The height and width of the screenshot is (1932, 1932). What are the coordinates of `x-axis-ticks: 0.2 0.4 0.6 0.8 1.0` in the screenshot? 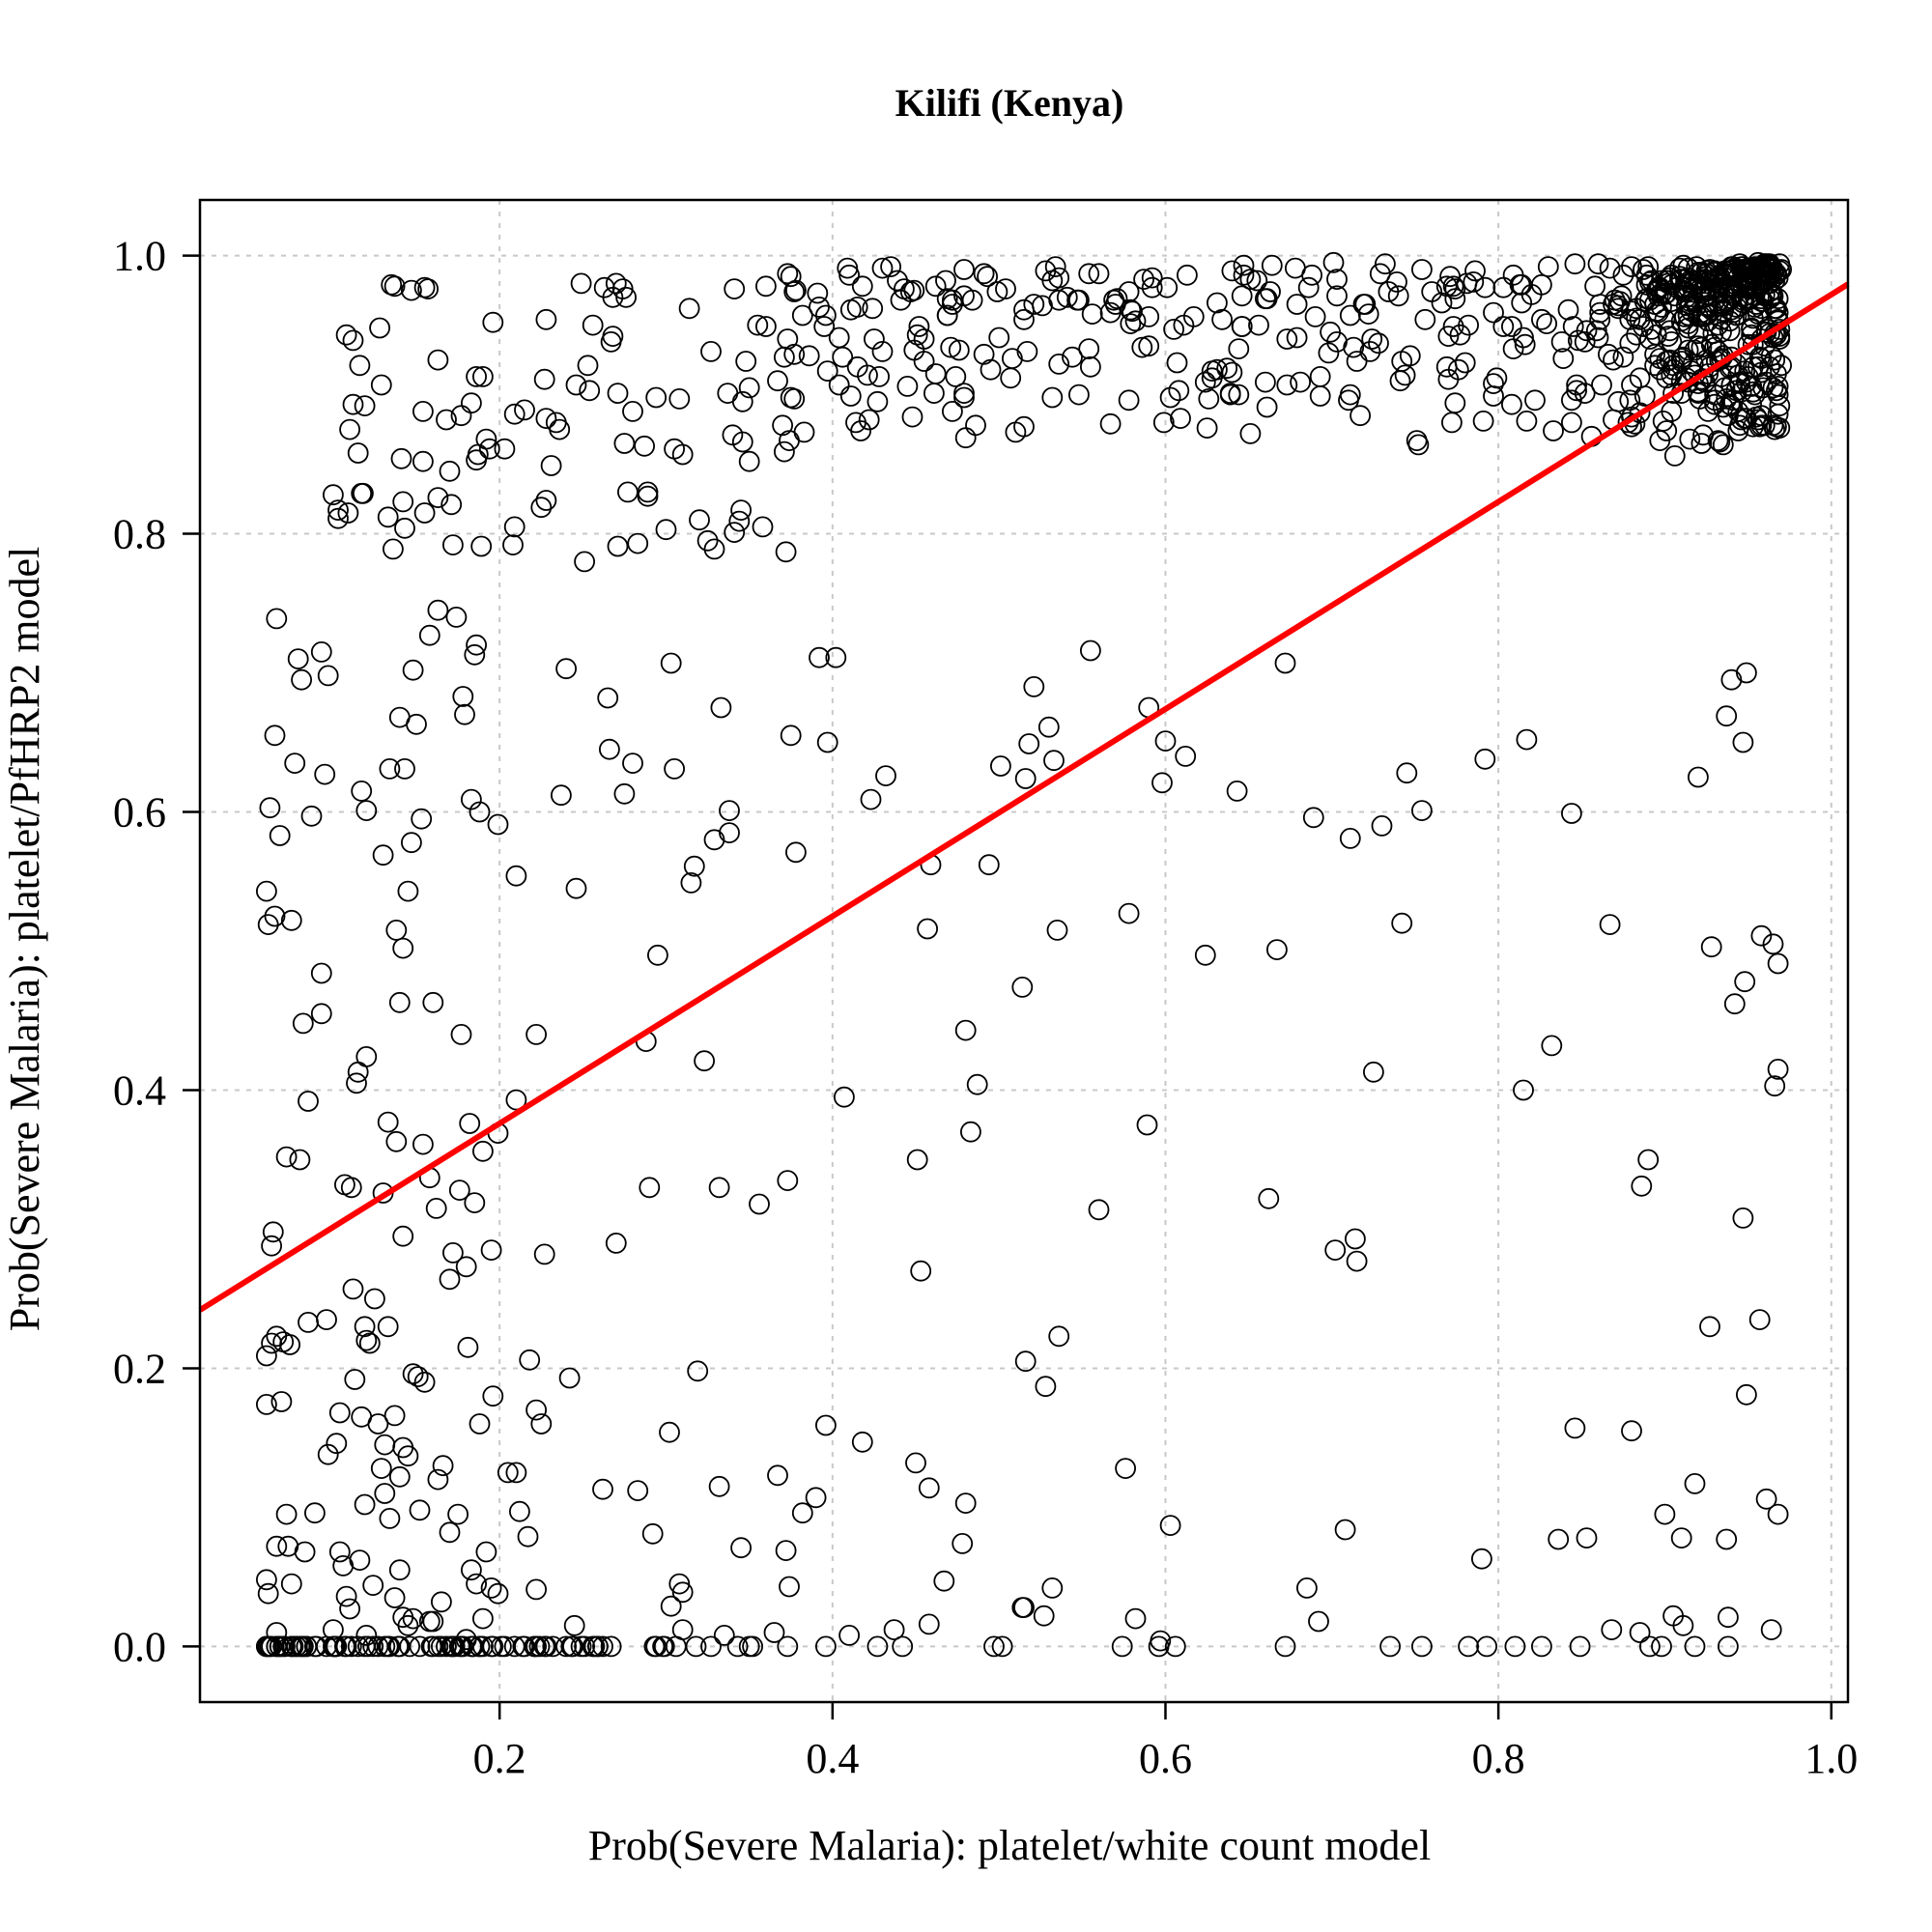 It's located at (1165, 1742).